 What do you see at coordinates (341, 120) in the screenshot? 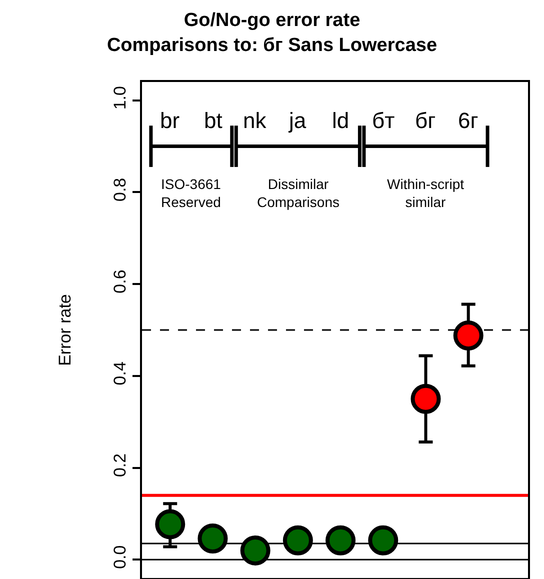
I see `x-tick-label: ld` at bounding box center [341, 120].